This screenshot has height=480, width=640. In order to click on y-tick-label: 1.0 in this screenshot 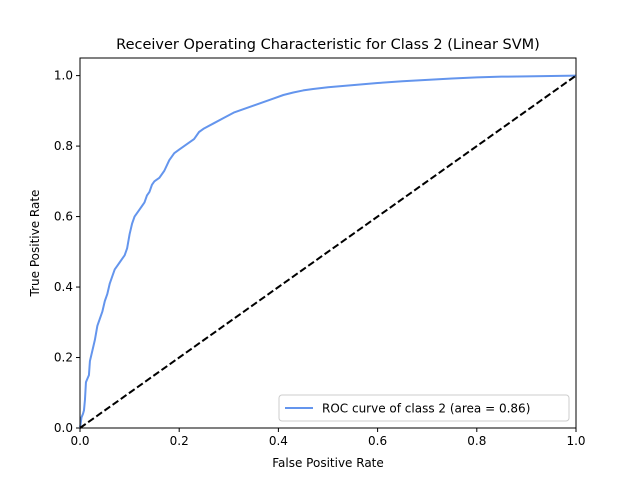, I will do `click(63, 76)`.